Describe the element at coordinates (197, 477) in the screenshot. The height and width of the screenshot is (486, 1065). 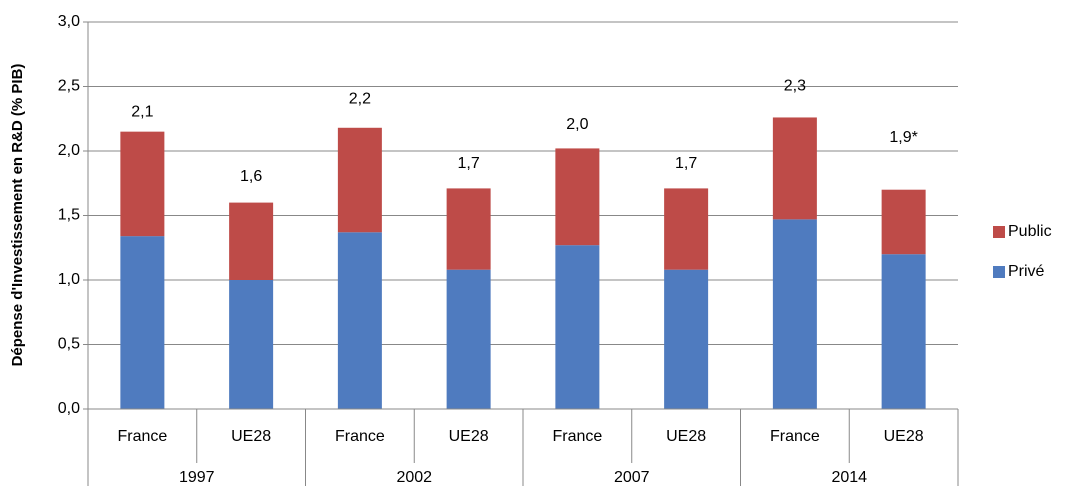
I see `group-label: 1997` at that location.